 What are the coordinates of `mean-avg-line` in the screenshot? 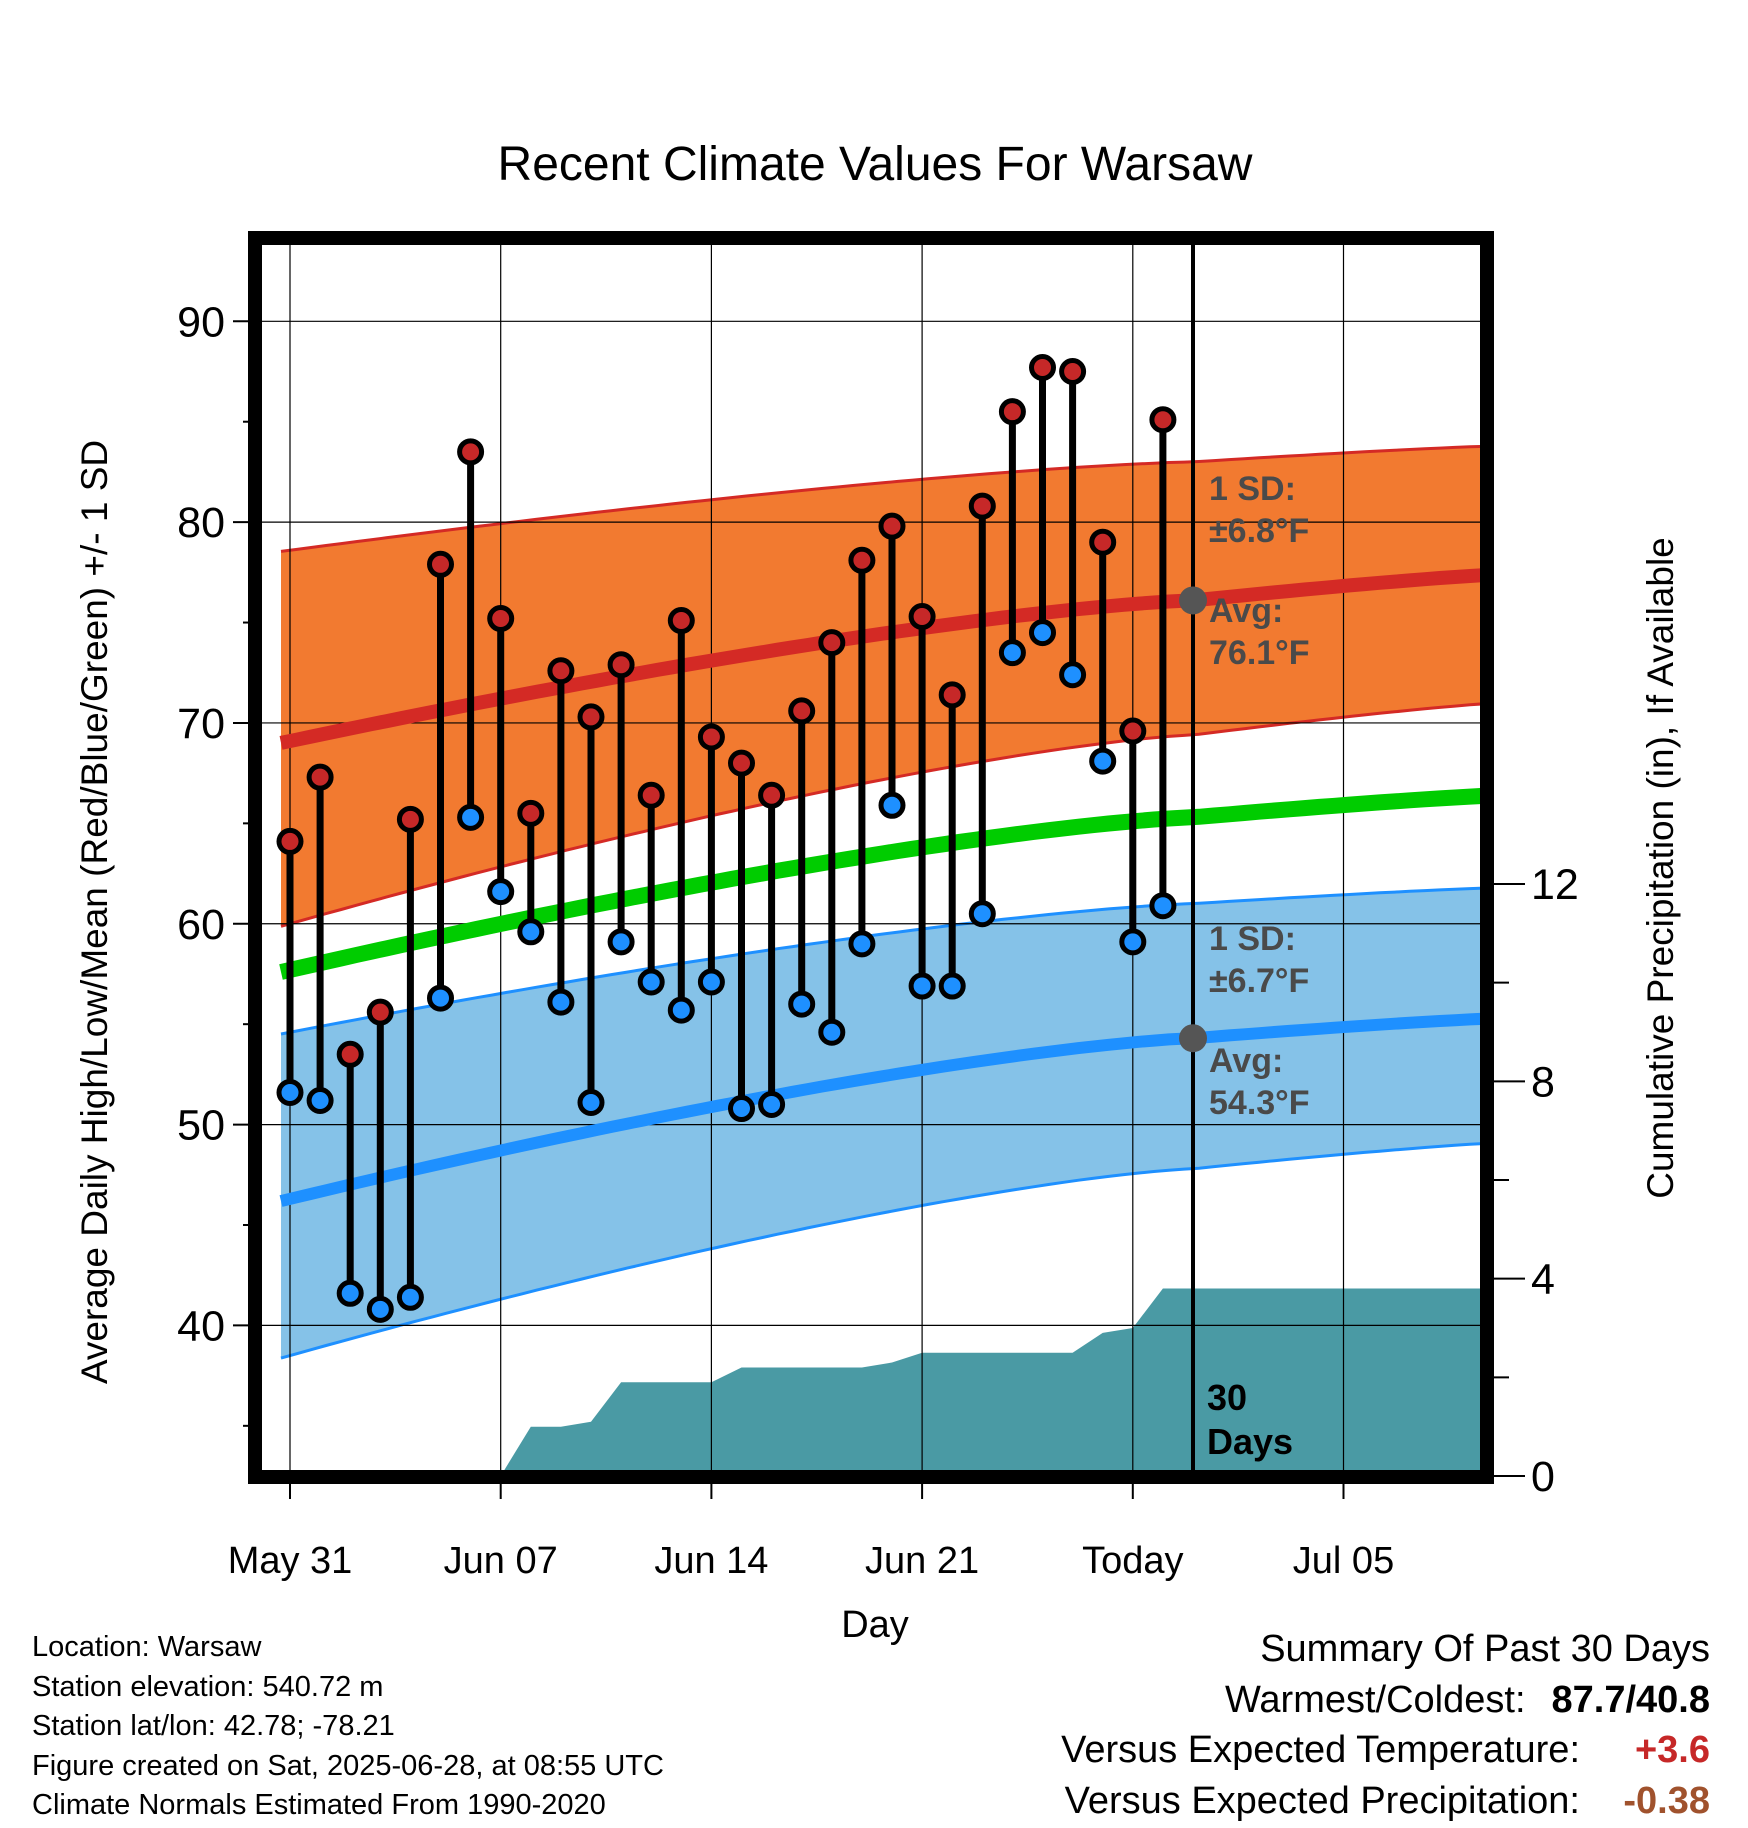 It's located at (879, 884).